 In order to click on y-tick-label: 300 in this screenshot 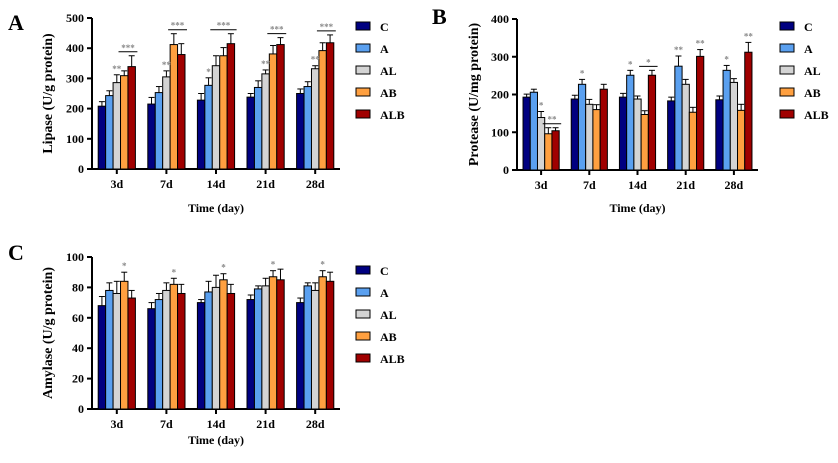, I will do `click(500, 57)`.